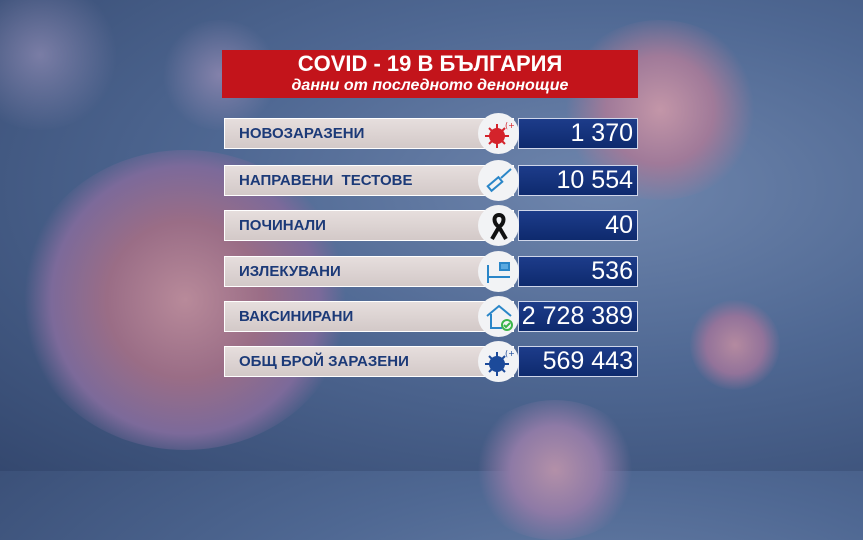 Image resolution: width=863 pixels, height=540 pixels. Describe the element at coordinates (498, 316) in the screenshot. I see `home-check-icon` at that location.